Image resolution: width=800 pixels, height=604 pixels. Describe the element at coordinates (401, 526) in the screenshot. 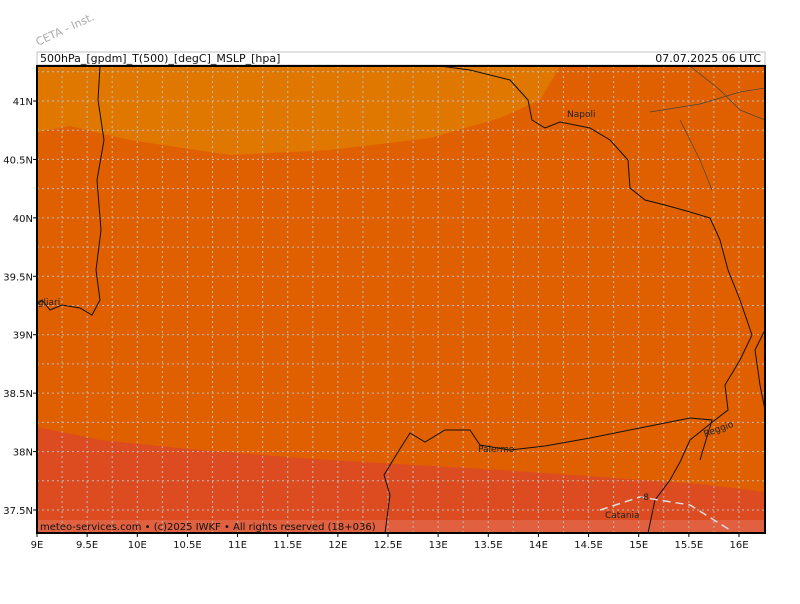

I see `footer-strip` at that location.